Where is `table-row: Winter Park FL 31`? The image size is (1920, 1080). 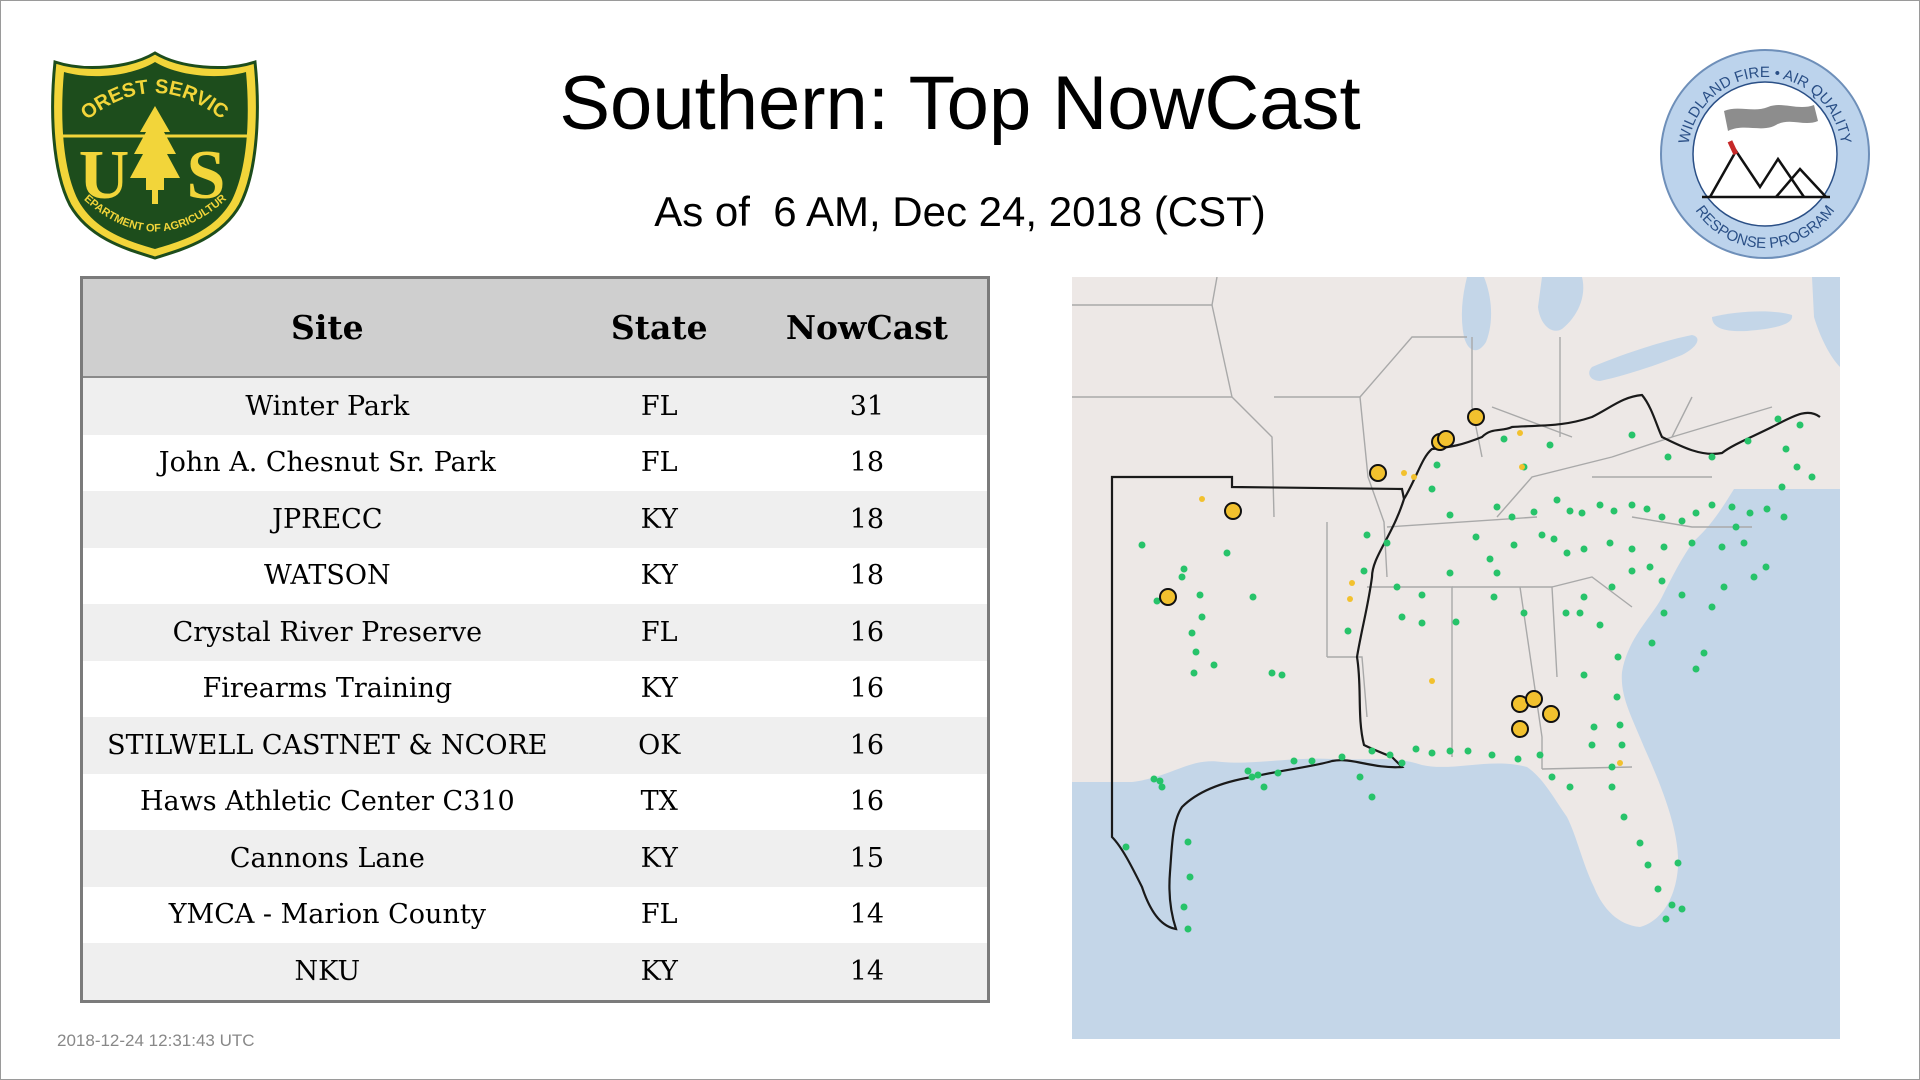 table-row: Winter Park FL 31 is located at coordinates (535, 406).